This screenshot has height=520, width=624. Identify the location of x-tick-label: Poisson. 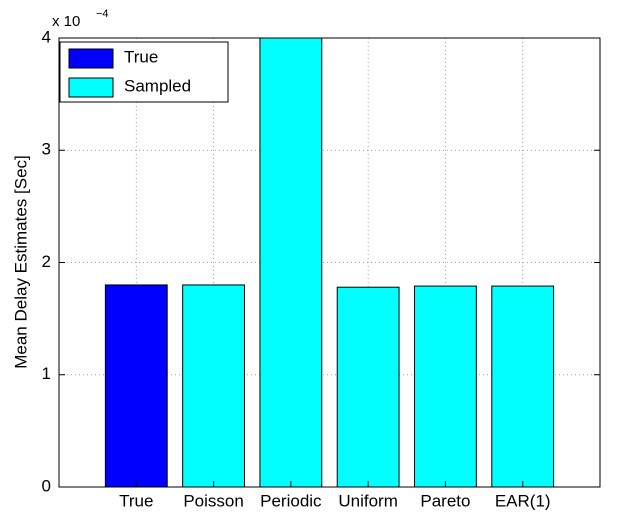
(213, 500).